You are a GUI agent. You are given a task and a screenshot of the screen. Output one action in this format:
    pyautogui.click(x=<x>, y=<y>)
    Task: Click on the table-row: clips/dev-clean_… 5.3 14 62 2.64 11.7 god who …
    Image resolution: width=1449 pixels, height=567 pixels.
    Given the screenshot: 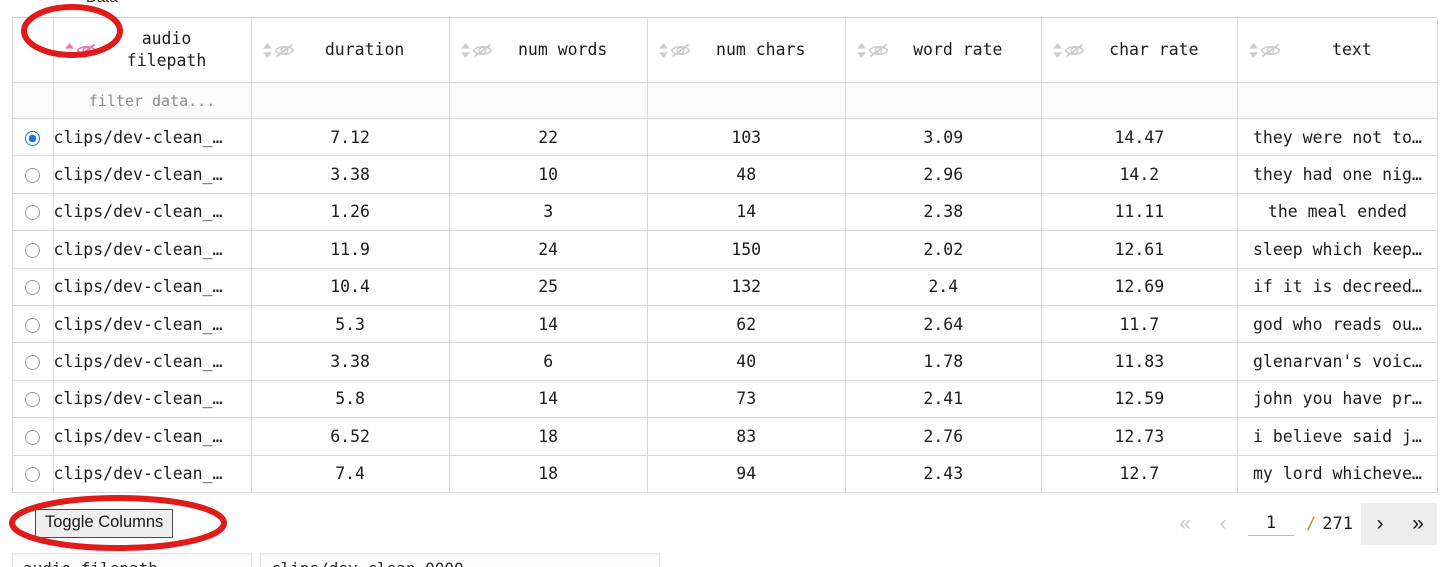 What is the action you would take?
    pyautogui.click(x=726, y=324)
    